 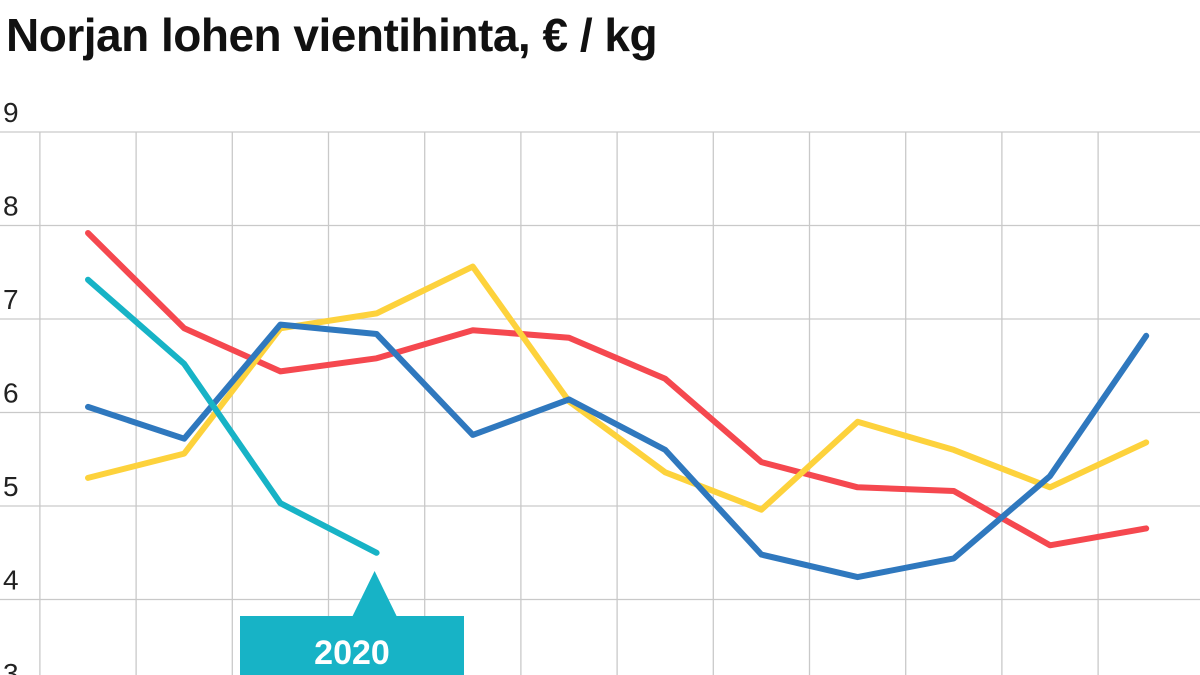 What do you see at coordinates (374, 593) in the screenshot?
I see `annotation-pointer` at bounding box center [374, 593].